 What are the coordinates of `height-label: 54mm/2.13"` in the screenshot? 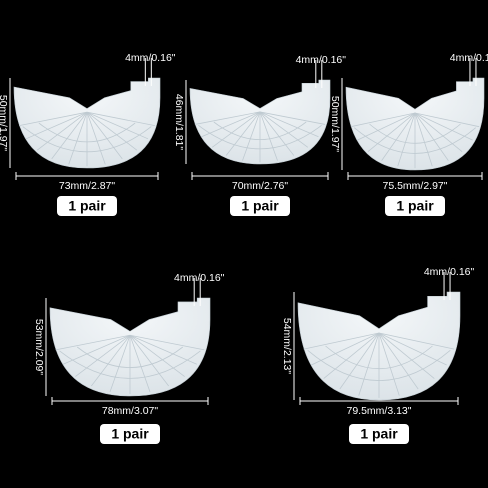 It's located at (287, 346).